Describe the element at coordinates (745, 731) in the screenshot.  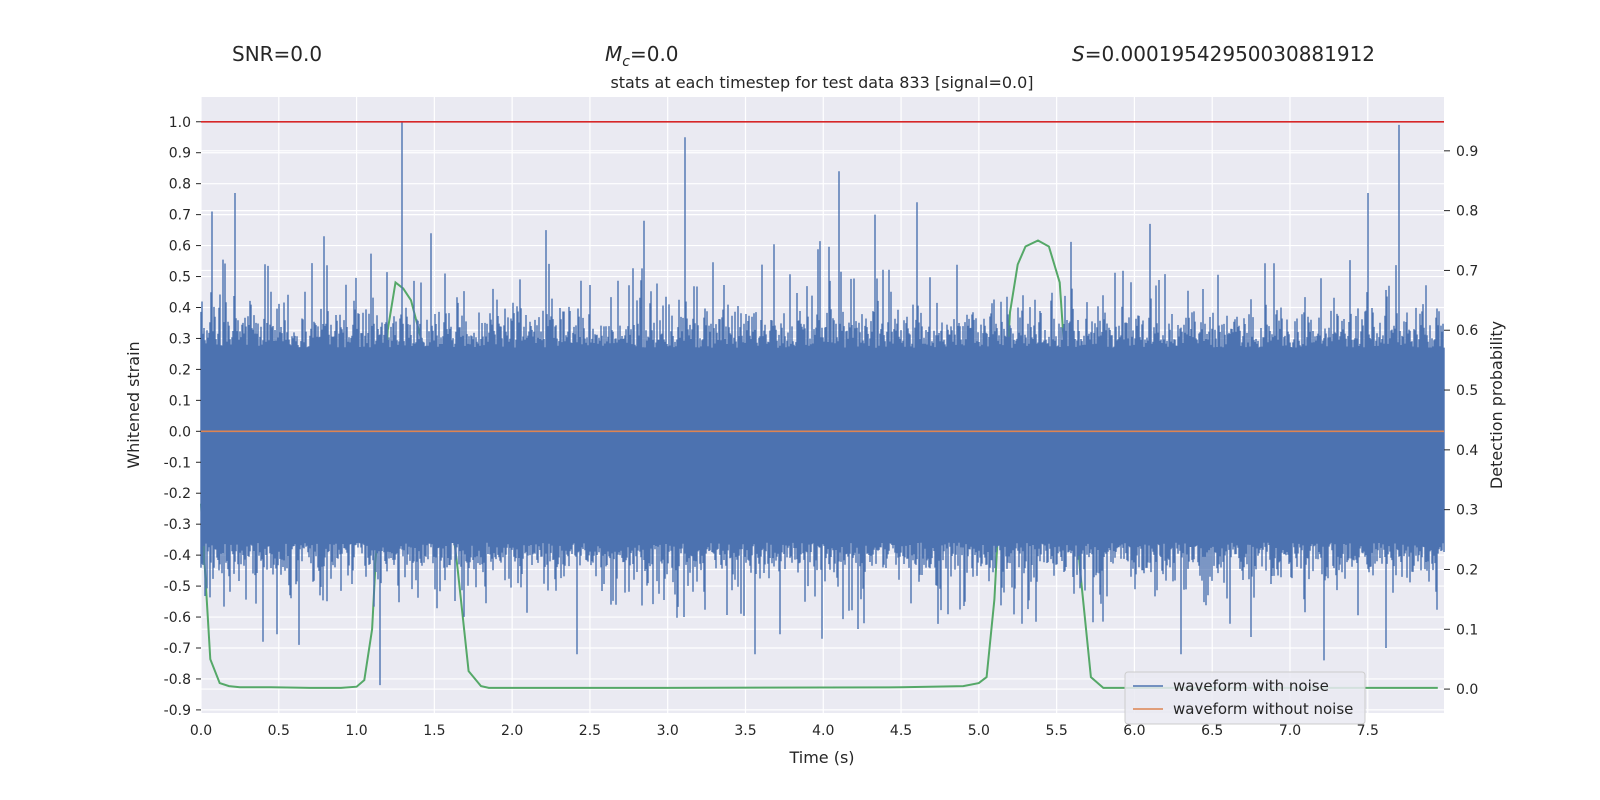
I see `x-tick-label: 3.5` at that location.